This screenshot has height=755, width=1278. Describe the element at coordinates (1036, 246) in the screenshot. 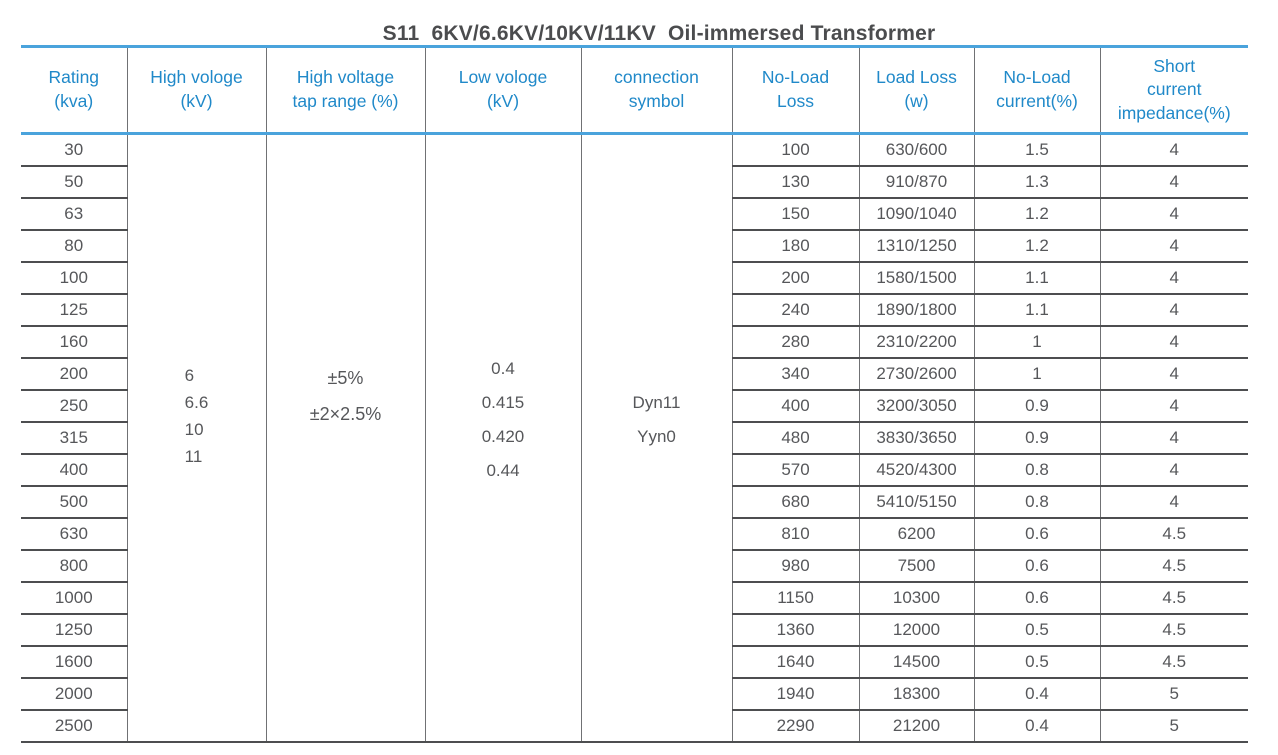

I see `cell-no-load-current: 1.2` at that location.